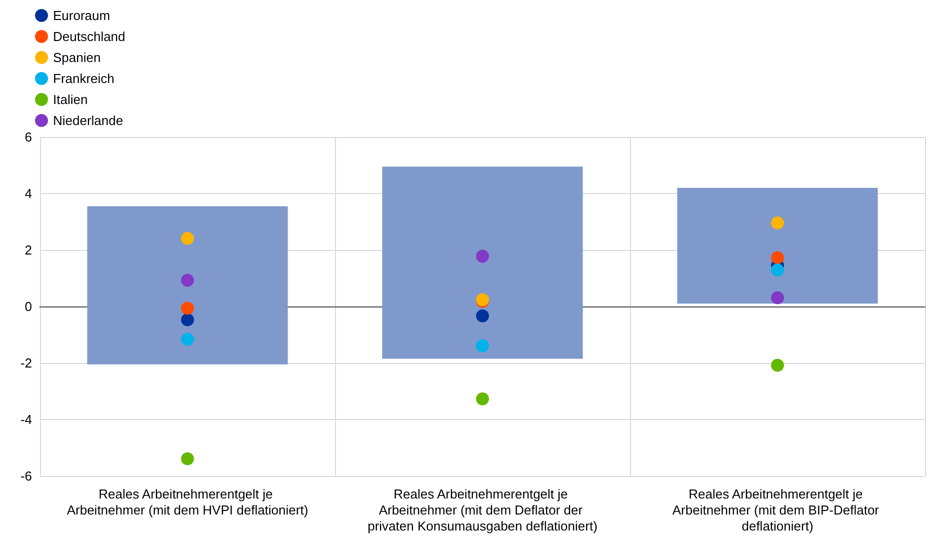  What do you see at coordinates (81, 15) in the screenshot?
I see `legend-label: Euroraum` at bounding box center [81, 15].